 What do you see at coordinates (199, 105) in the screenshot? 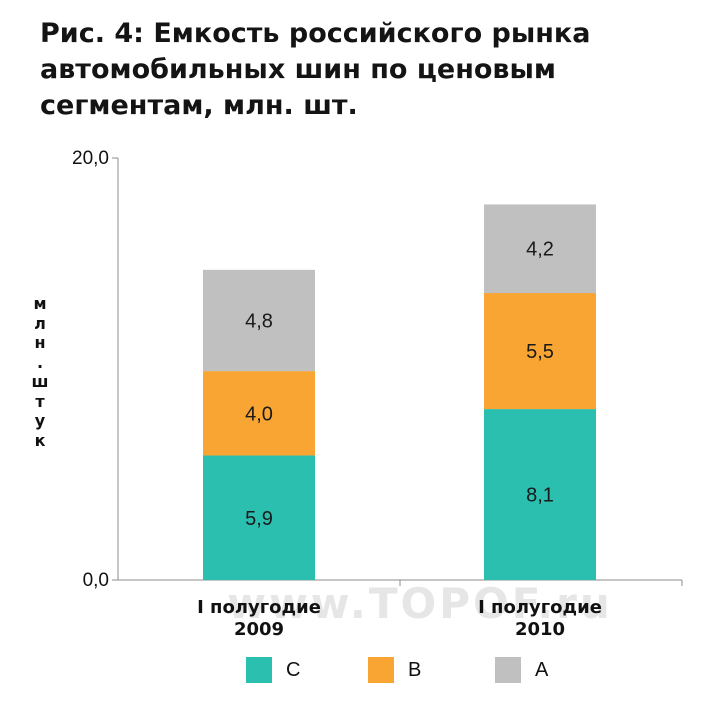
I see `chart-title-line-3: сегментам, млн. шт.` at bounding box center [199, 105].